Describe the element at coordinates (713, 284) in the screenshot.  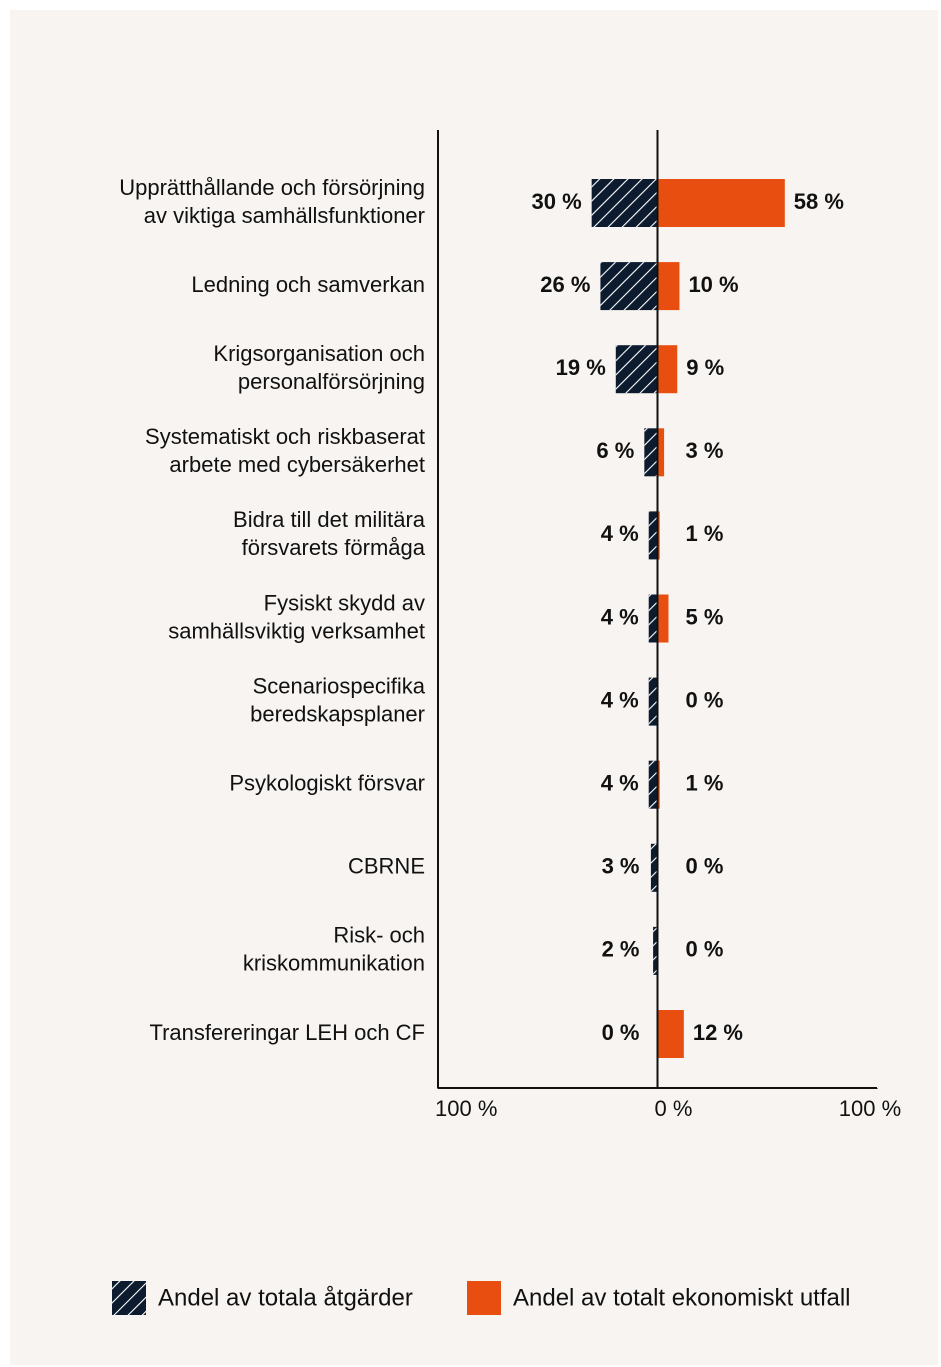
I see `value-label: 10 %` at that location.